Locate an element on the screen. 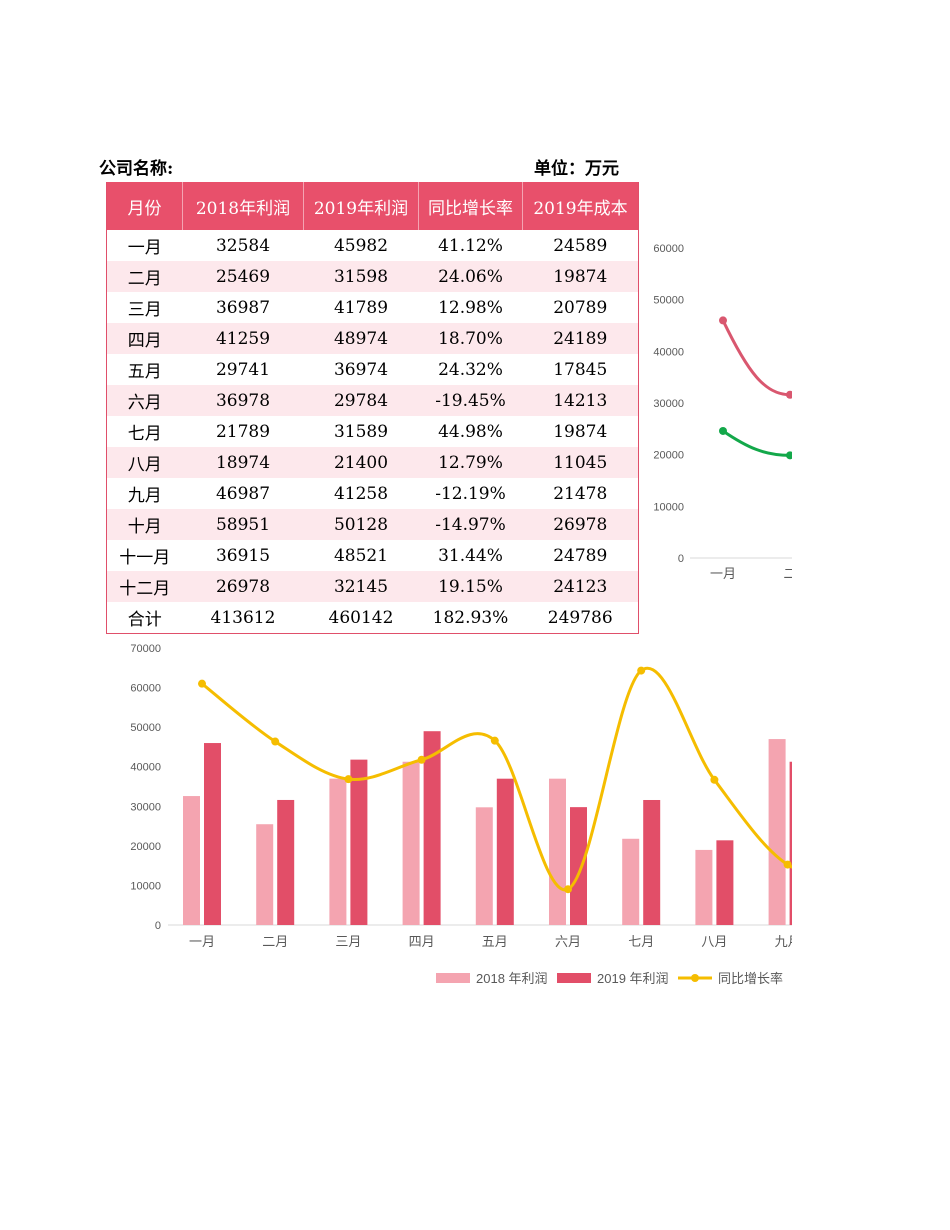 Image resolution: width=950 pixels, height=1230 pixels. col-header-2018-profit: 2018年利润 is located at coordinates (243, 206).